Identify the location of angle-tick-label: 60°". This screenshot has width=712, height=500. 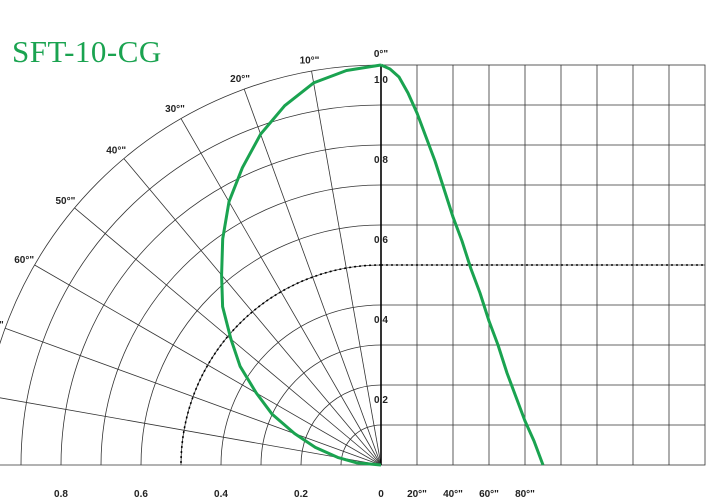
(24, 260).